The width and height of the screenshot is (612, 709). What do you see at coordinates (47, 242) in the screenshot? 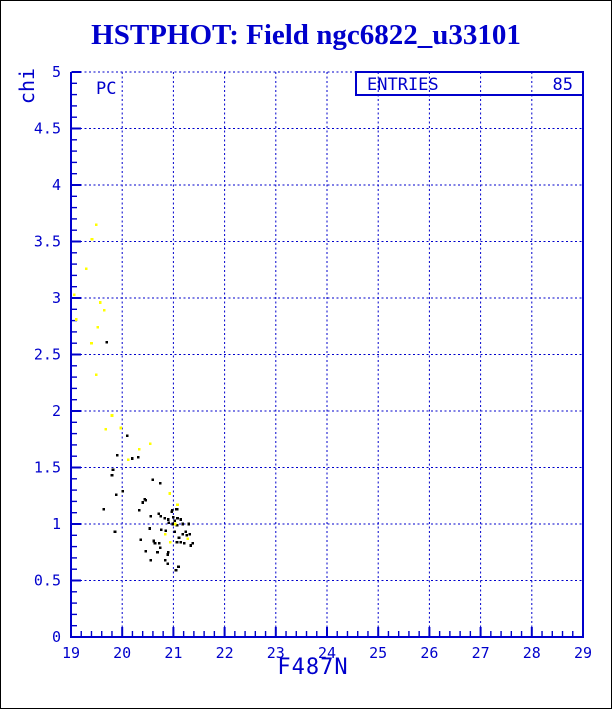
I see `y-tick-label: 3.5` at bounding box center [47, 242].